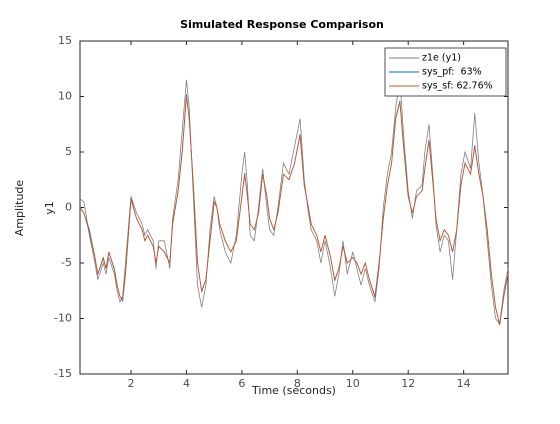 The width and height of the screenshot is (560, 424). What do you see at coordinates (457, 86) in the screenshot?
I see `legend-label: sys_sf: 62.76%` at bounding box center [457, 86].